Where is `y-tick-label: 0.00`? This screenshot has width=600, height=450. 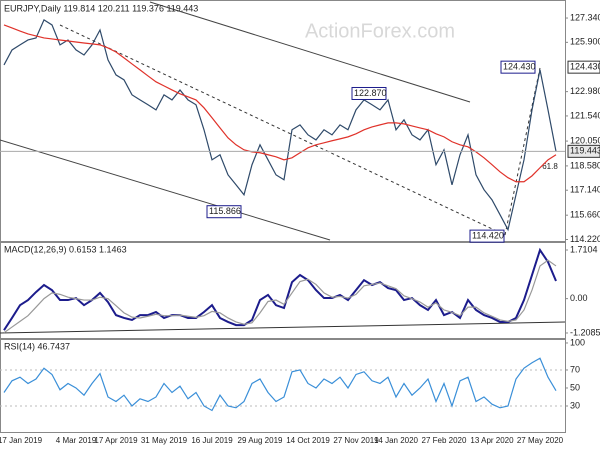 y-tick-label: 0.00 is located at coordinates (579, 298).